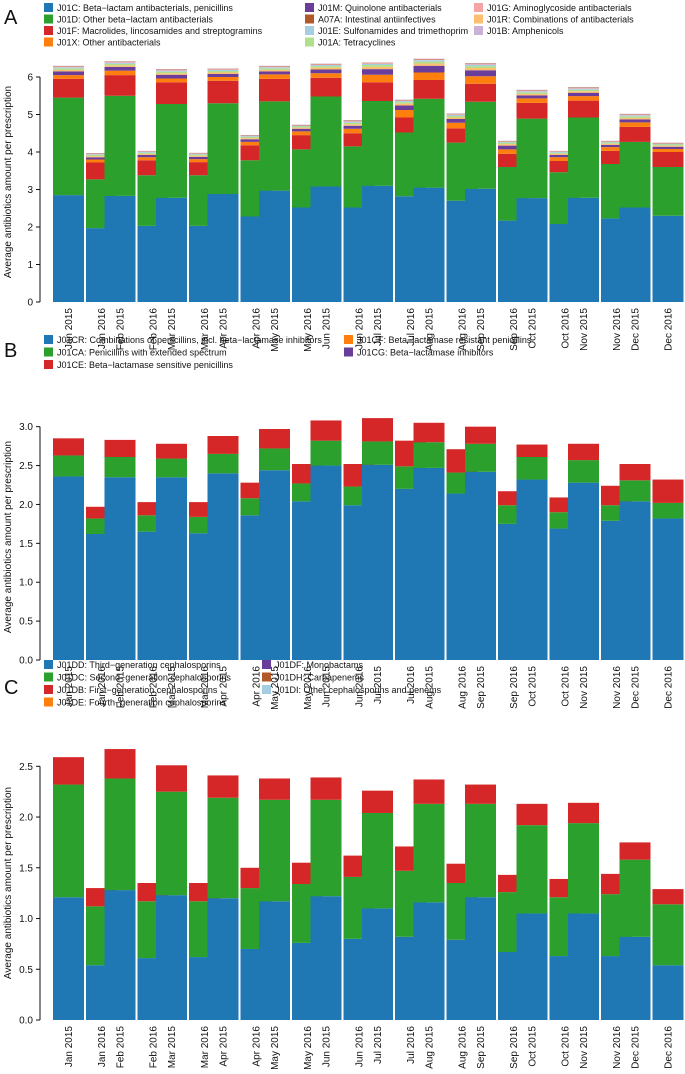  I want to click on x-tick-label: Apr 2015, so click(224, 1046).